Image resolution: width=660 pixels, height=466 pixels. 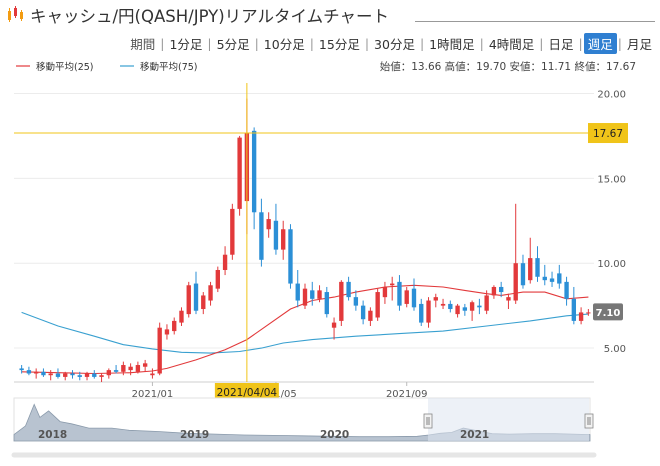 I want to click on navigator-handle-left, so click(x=428, y=421).